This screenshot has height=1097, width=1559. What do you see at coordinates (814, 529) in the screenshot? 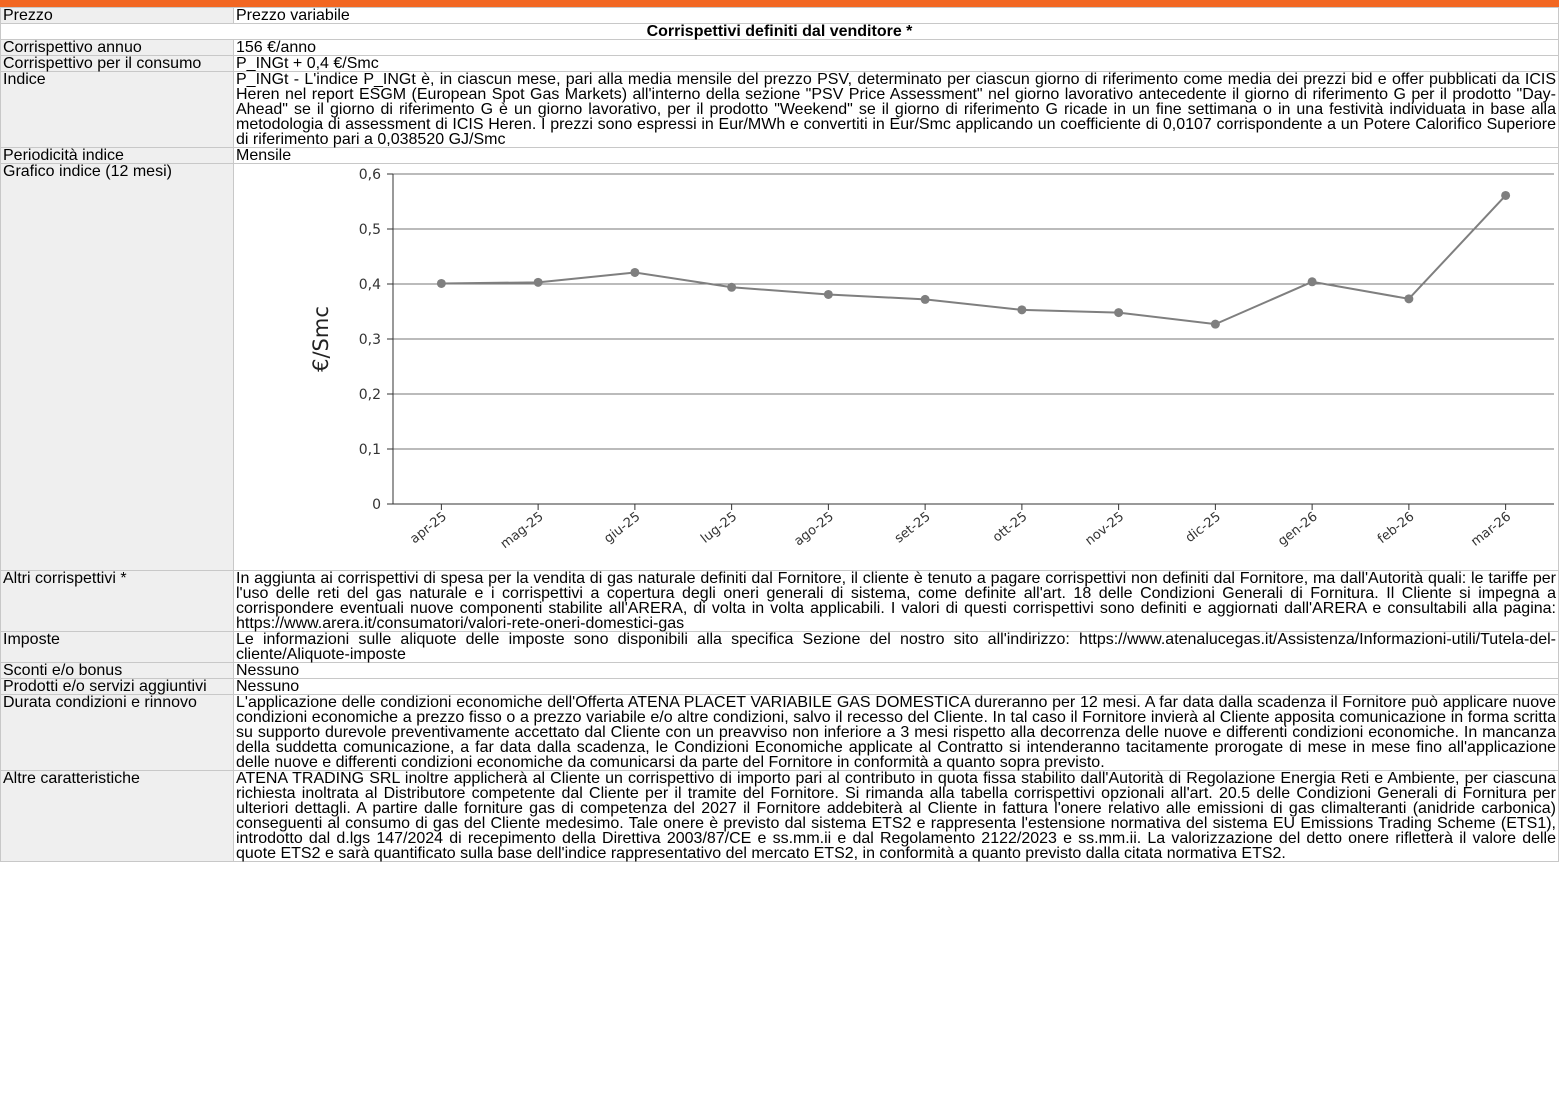
I see `x-tick-label: ago-25` at bounding box center [814, 529].